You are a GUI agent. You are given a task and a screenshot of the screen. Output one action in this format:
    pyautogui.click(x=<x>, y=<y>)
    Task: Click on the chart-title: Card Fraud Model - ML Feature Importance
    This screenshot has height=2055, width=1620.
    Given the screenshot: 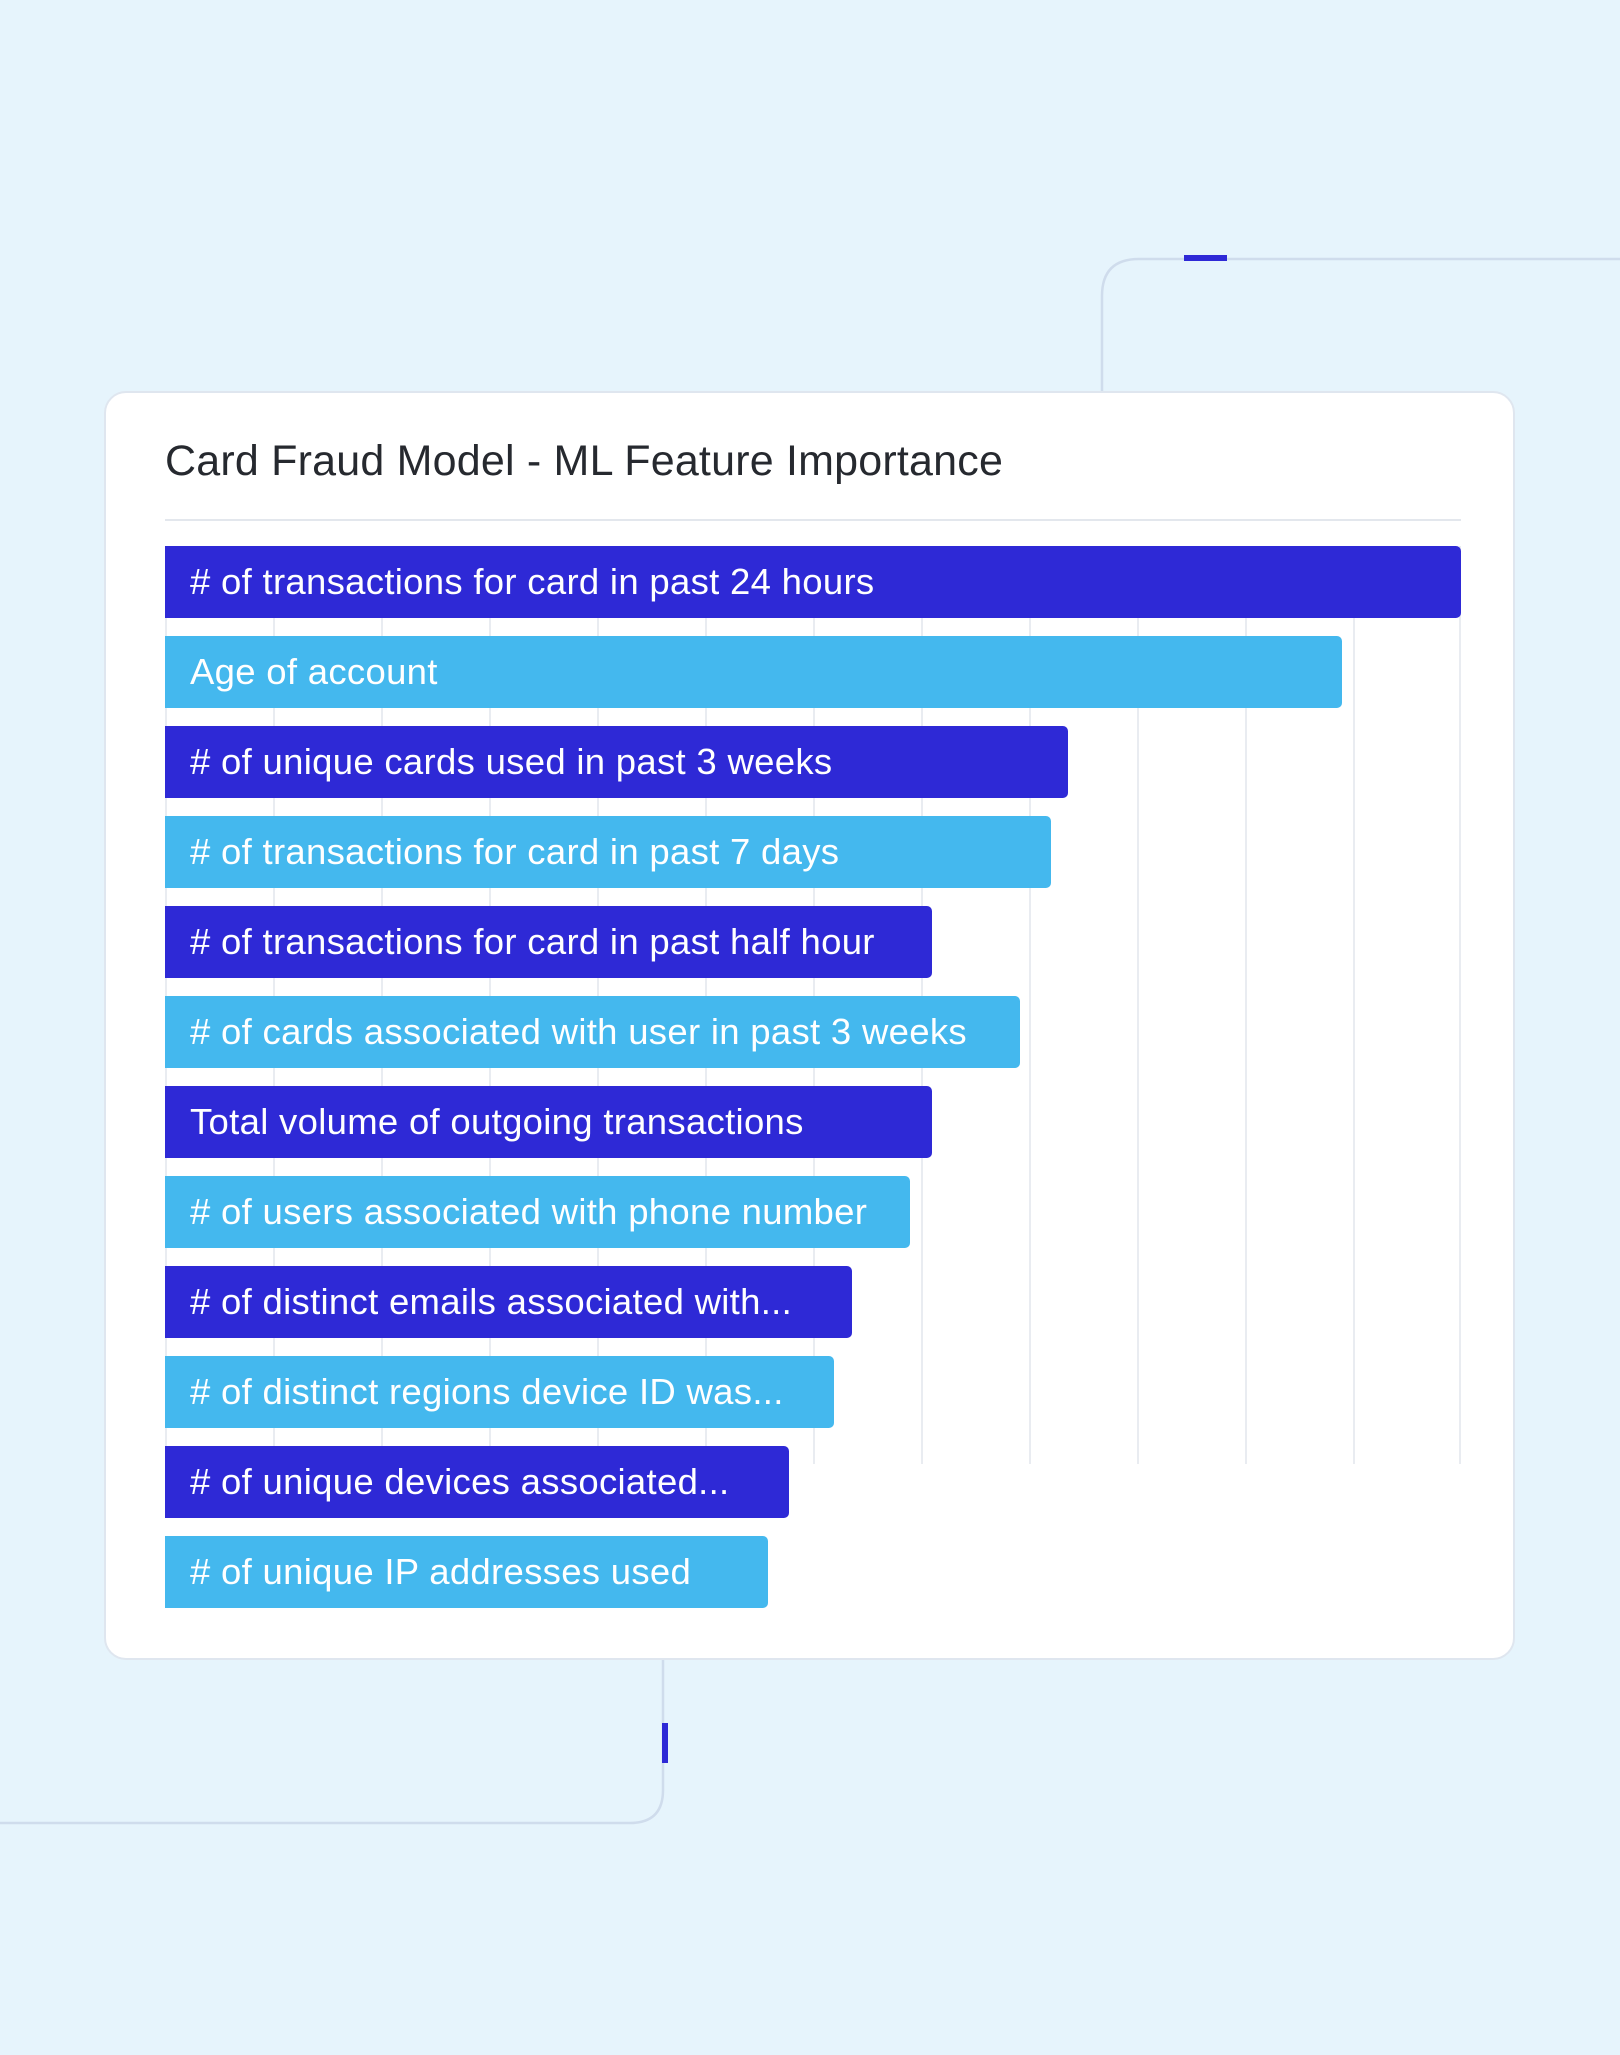 What is the action you would take?
    pyautogui.click(x=584, y=461)
    